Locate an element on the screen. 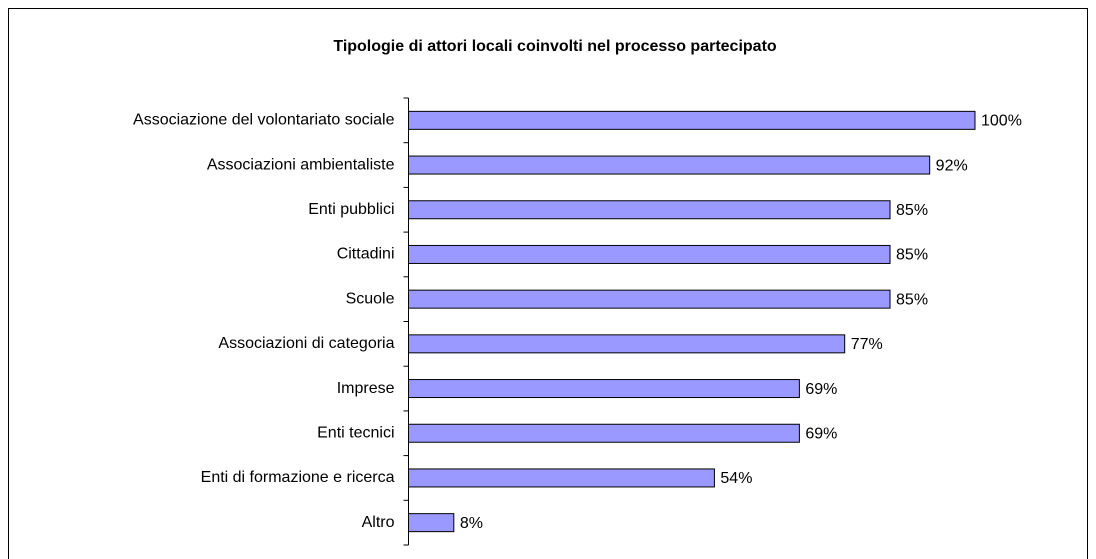 The height and width of the screenshot is (559, 1096). y-tick-label: Imprese is located at coordinates (366, 388).